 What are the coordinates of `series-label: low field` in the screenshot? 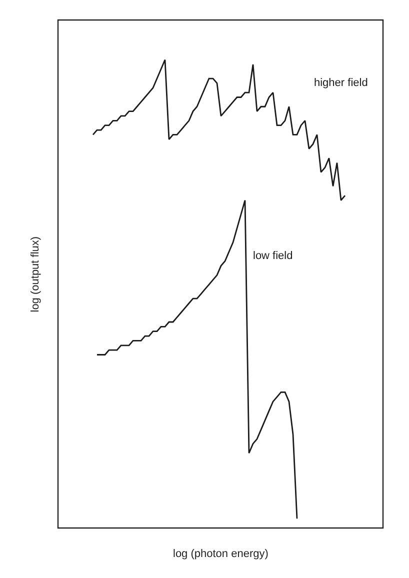 It's located at (273, 256).